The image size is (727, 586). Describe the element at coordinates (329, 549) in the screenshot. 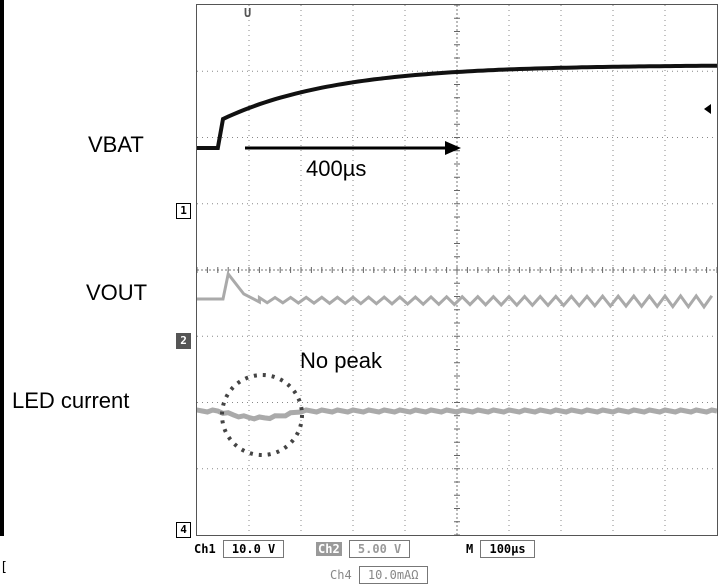

I see `ch2-readout-label: Ch2` at that location.